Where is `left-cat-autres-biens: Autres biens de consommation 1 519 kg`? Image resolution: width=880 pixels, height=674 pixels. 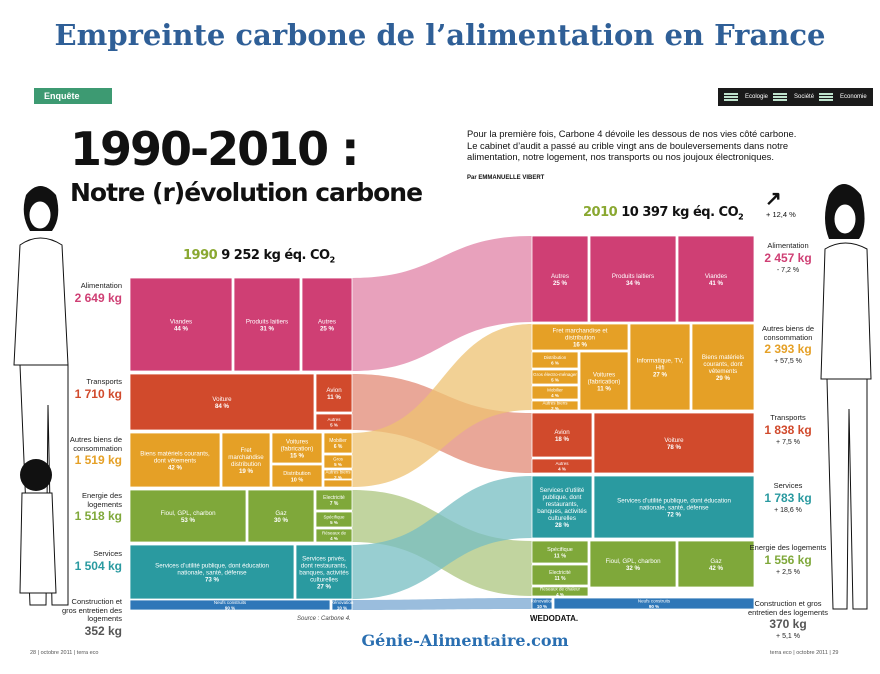 left-cat-autres-biens: Autres biens de consommation 1 519 kg is located at coordinates (90, 451).